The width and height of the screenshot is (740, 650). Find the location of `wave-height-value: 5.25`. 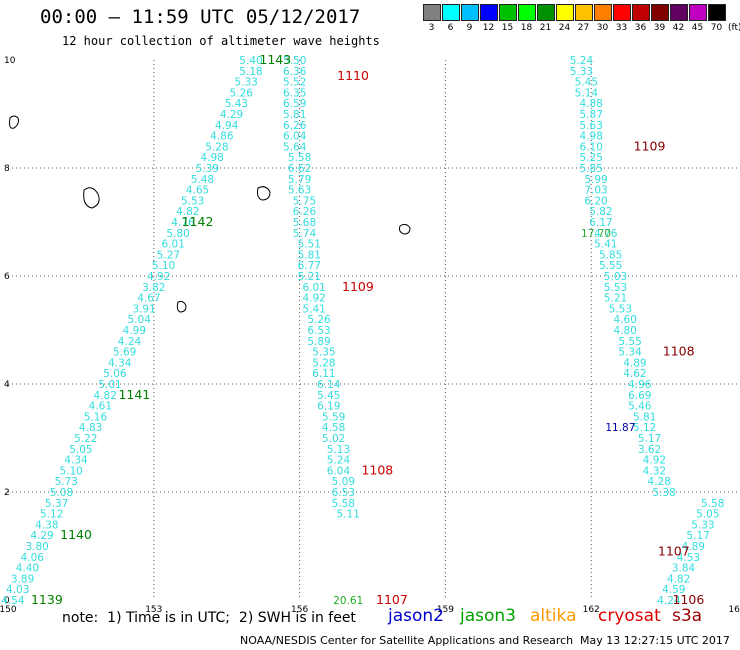

wave-height-value: 5.25 is located at coordinates (591, 158).